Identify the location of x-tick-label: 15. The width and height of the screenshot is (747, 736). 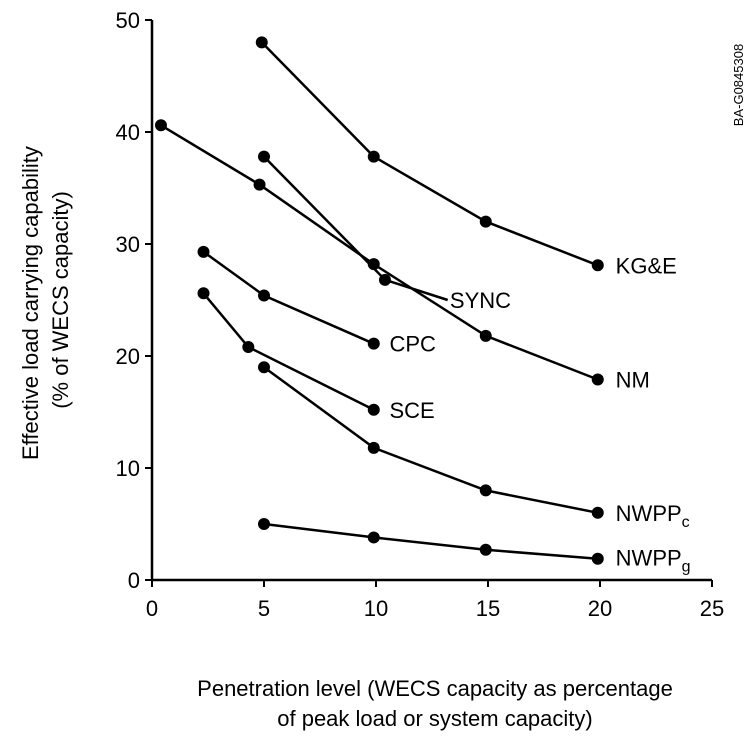
(488, 608).